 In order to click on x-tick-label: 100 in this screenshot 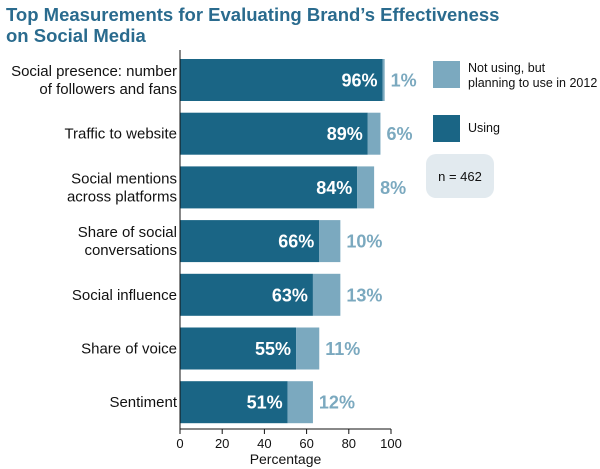, I will do `click(391, 443)`.